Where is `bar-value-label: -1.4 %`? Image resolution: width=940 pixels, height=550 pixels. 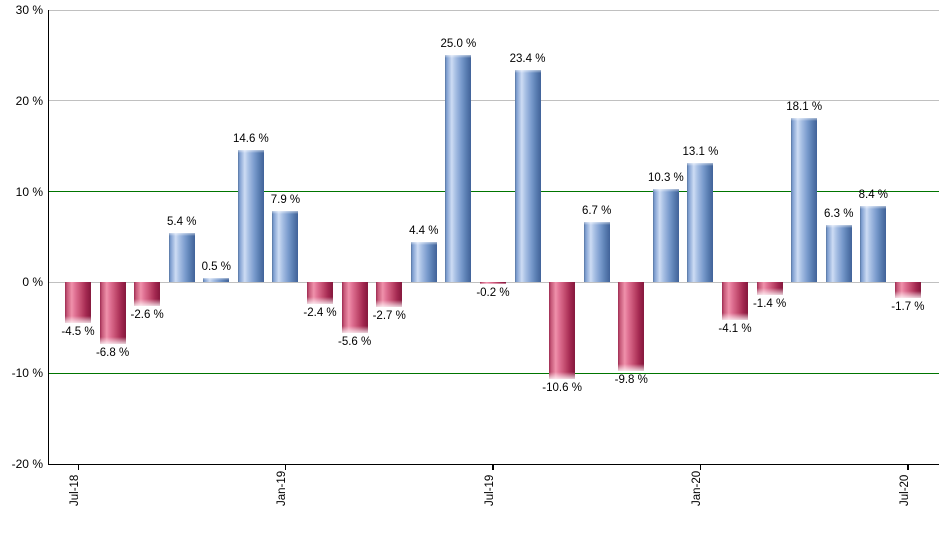
bar-value-label: -1.4 % is located at coordinates (769, 304).